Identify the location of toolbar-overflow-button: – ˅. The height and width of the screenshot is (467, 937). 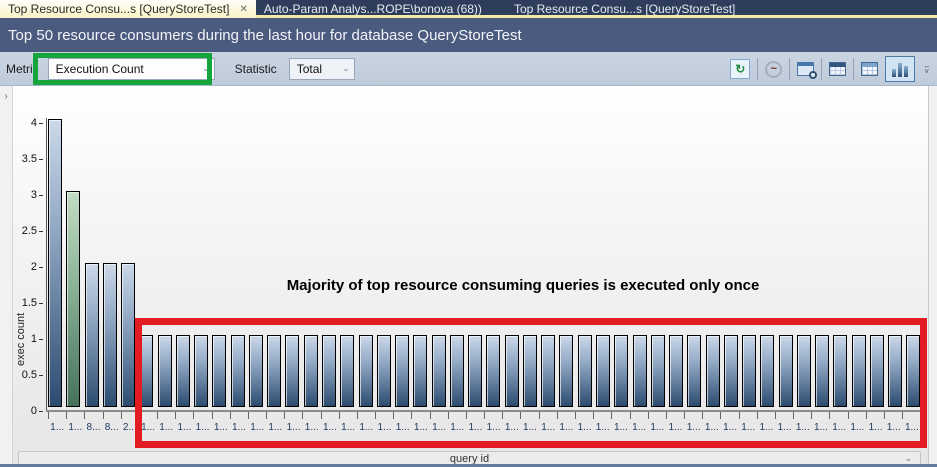
(926, 69).